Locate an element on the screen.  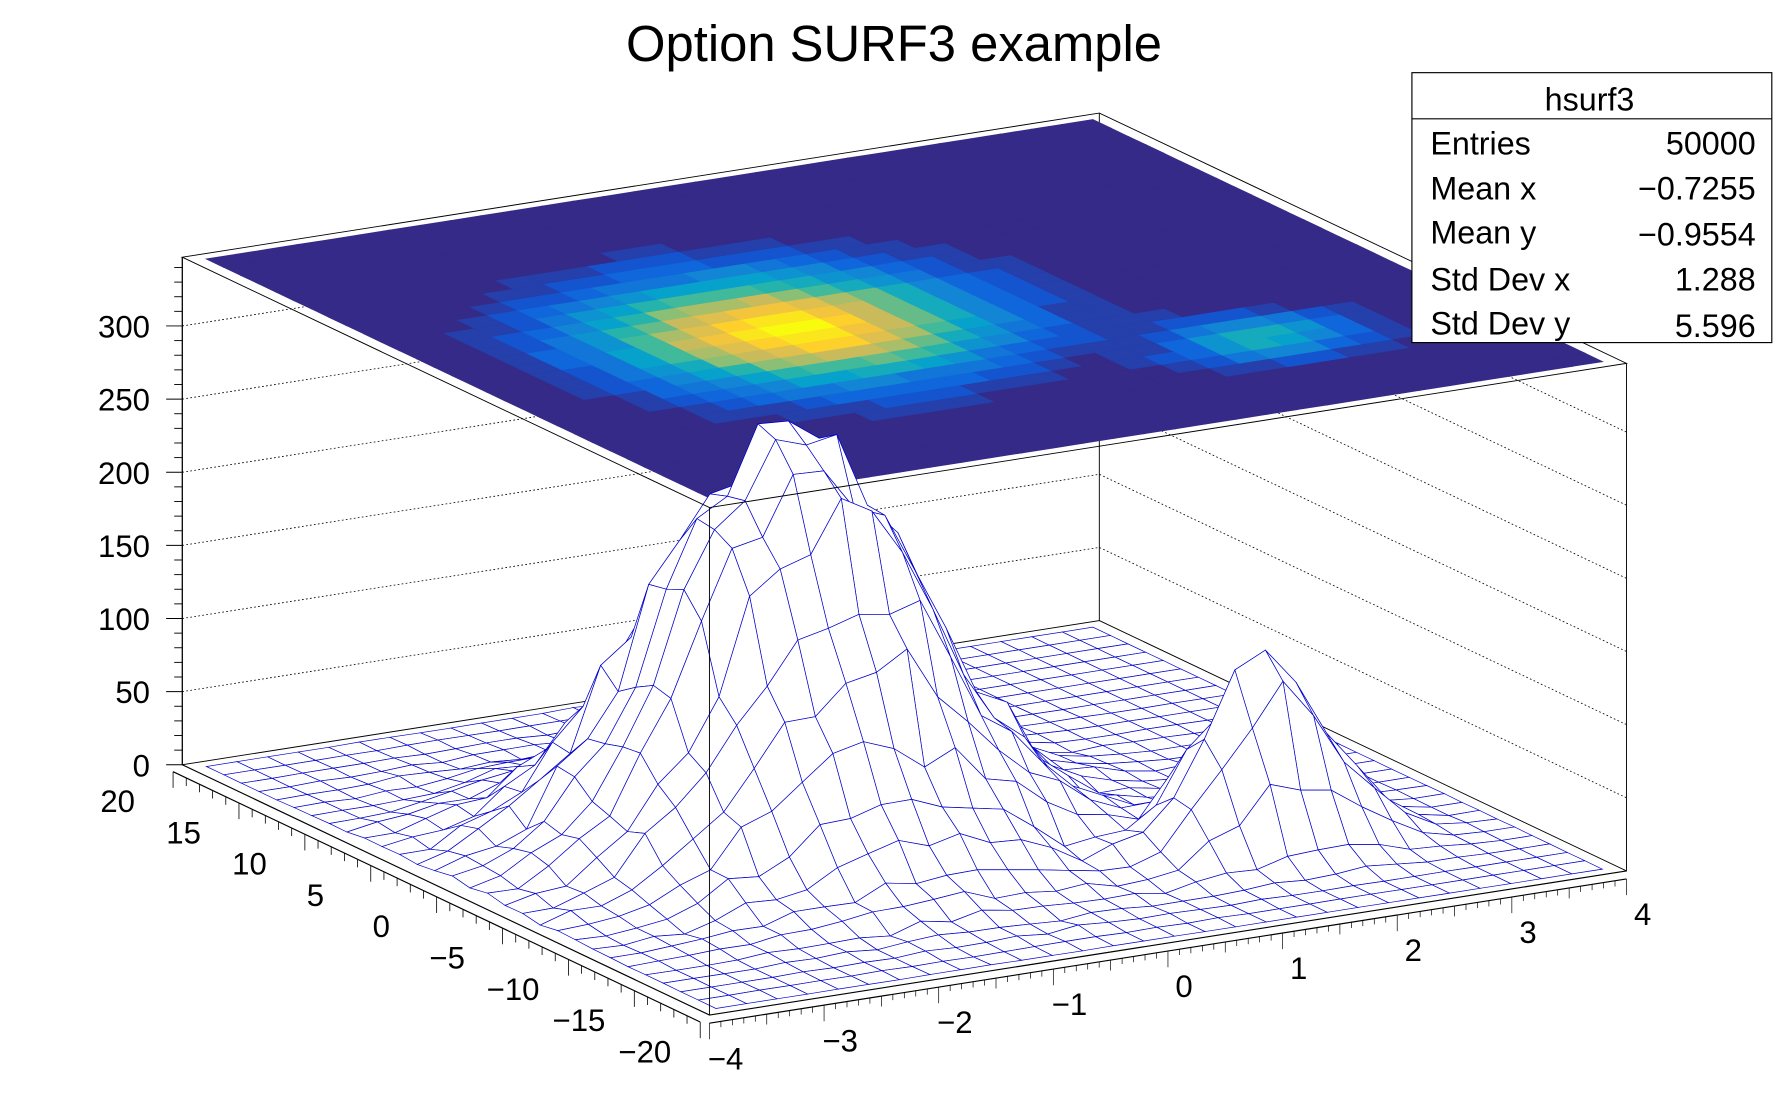
surface-cell is located at coordinates (722, 1001).